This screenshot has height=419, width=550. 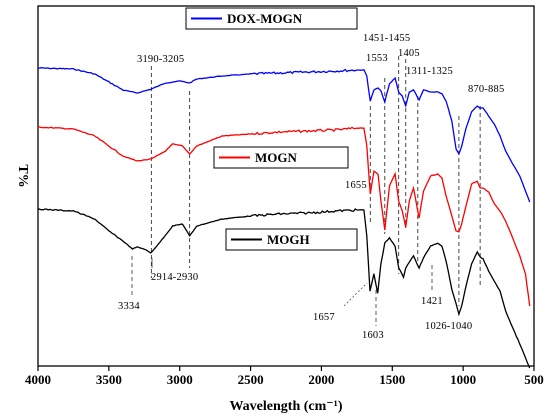 What do you see at coordinates (355, 294) in the screenshot?
I see `callout-line` at bounding box center [355, 294].